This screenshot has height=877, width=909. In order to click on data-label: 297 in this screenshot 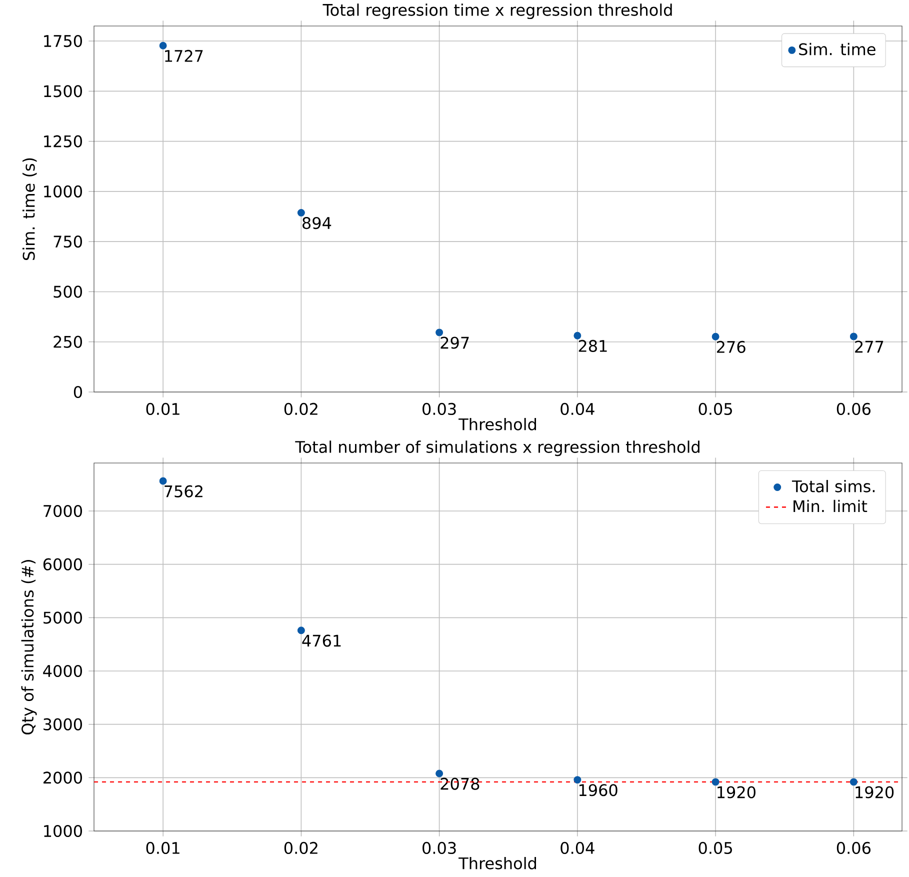, I will do `click(454, 342)`.